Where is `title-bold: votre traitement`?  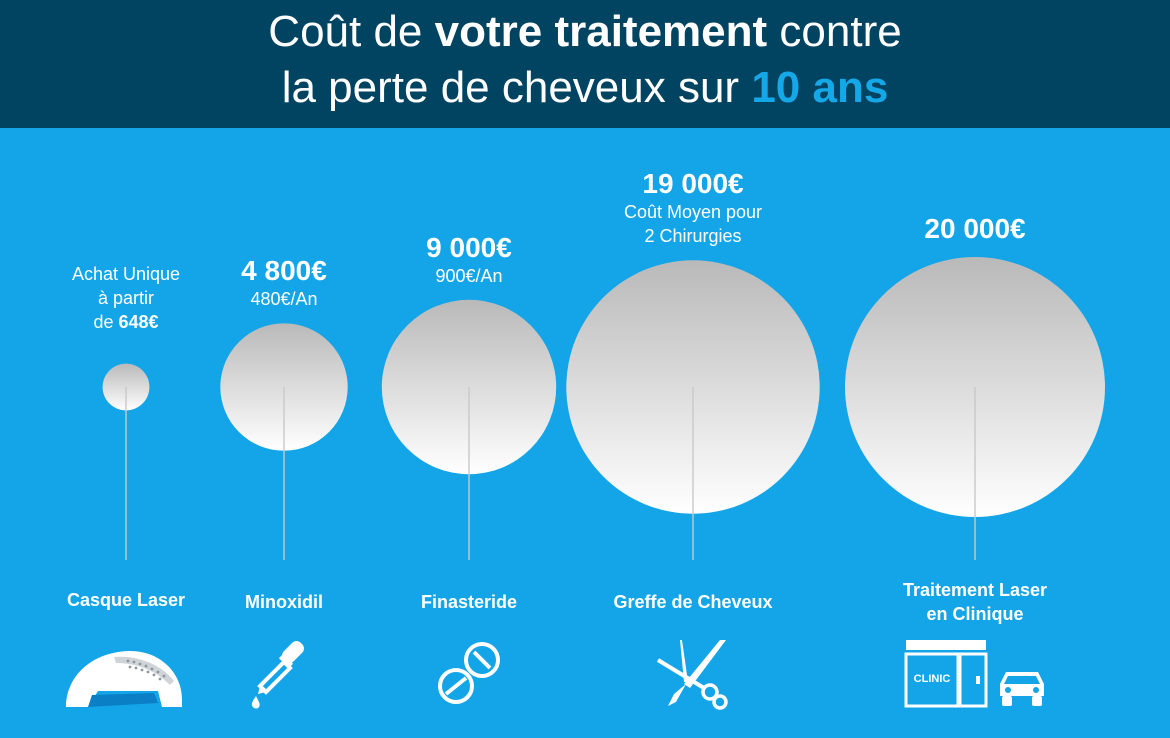 title-bold: votre traitement is located at coordinates (601, 31).